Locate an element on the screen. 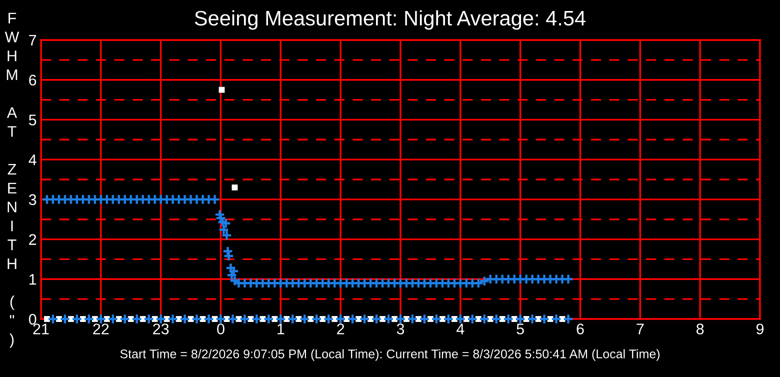 The image size is (780, 377). chart-title: Seeing Measurement: Night Average: 4.54 is located at coordinates (390, 20).